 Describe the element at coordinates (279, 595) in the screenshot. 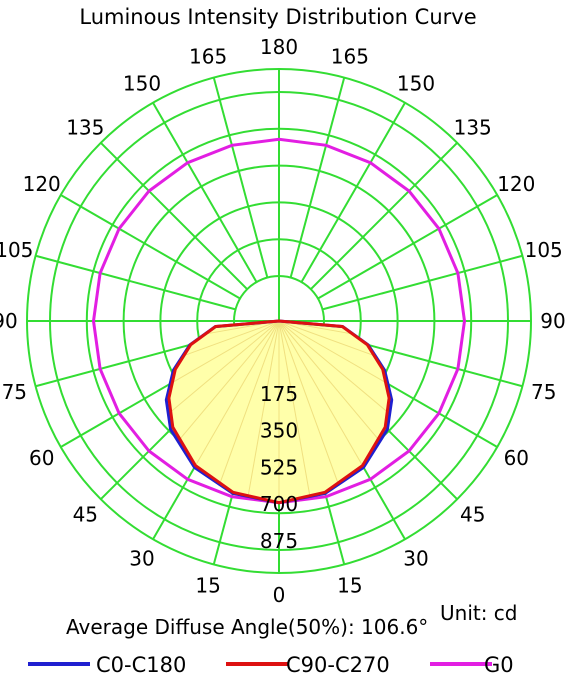

I see `angle-label-0: 0` at that location.